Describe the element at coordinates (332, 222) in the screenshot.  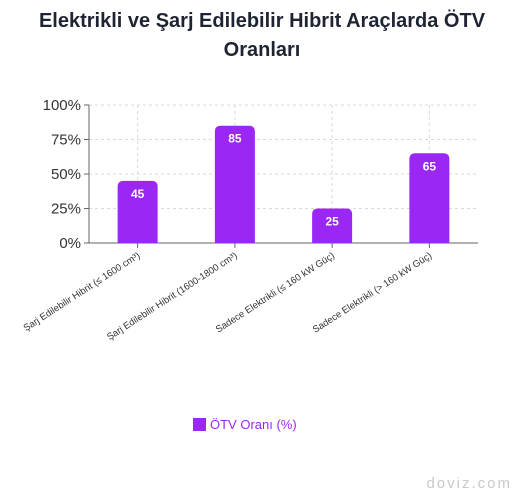
I see `data-label: 25` at that location.